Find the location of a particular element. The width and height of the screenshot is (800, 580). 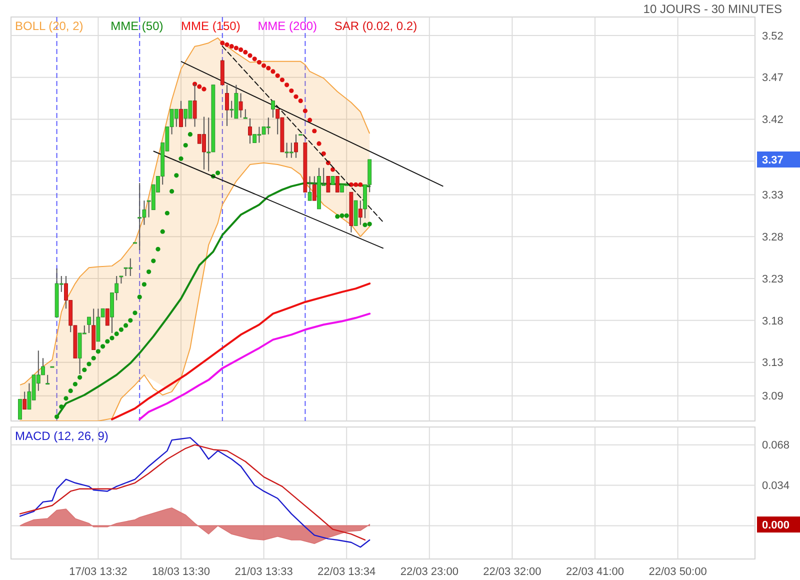

x-tick-label: 22/03 50:00 is located at coordinates (677, 572).